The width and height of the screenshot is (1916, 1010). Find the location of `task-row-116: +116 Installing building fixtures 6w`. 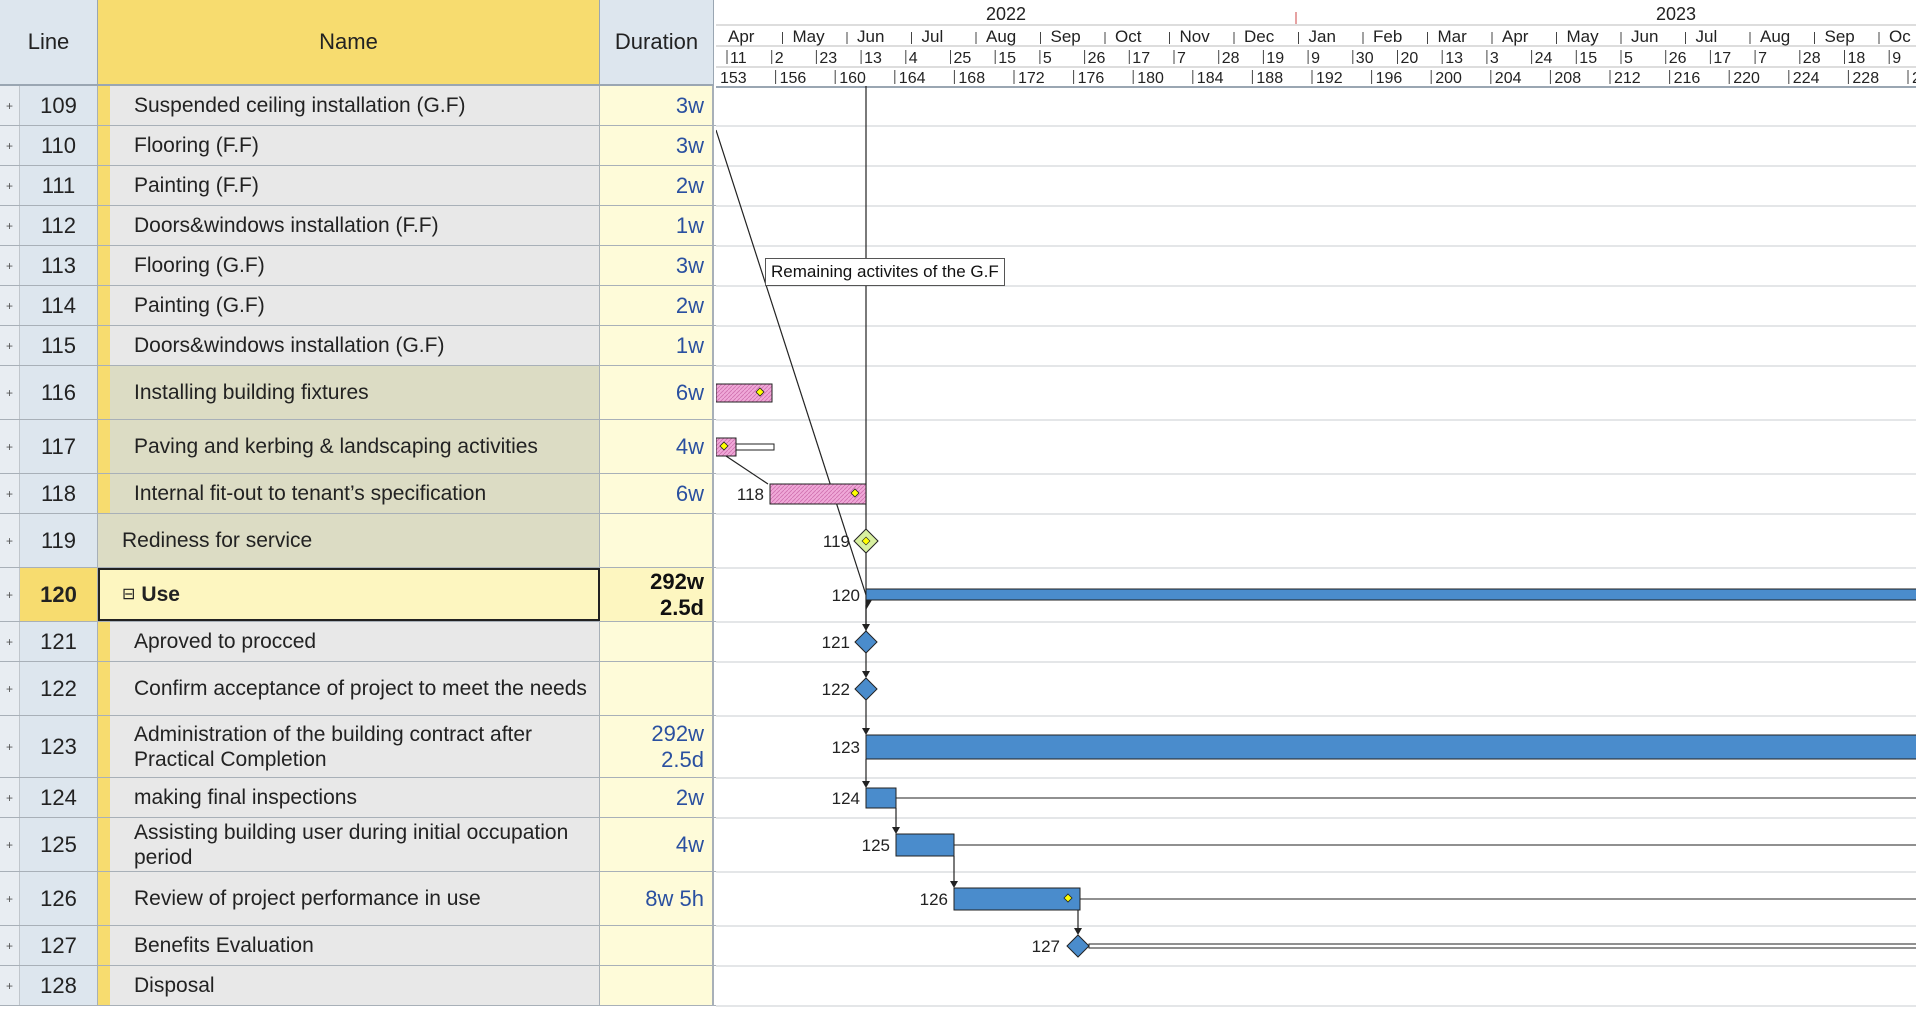

task-row-116: +116 Installing building fixtures 6w is located at coordinates (358, 393).